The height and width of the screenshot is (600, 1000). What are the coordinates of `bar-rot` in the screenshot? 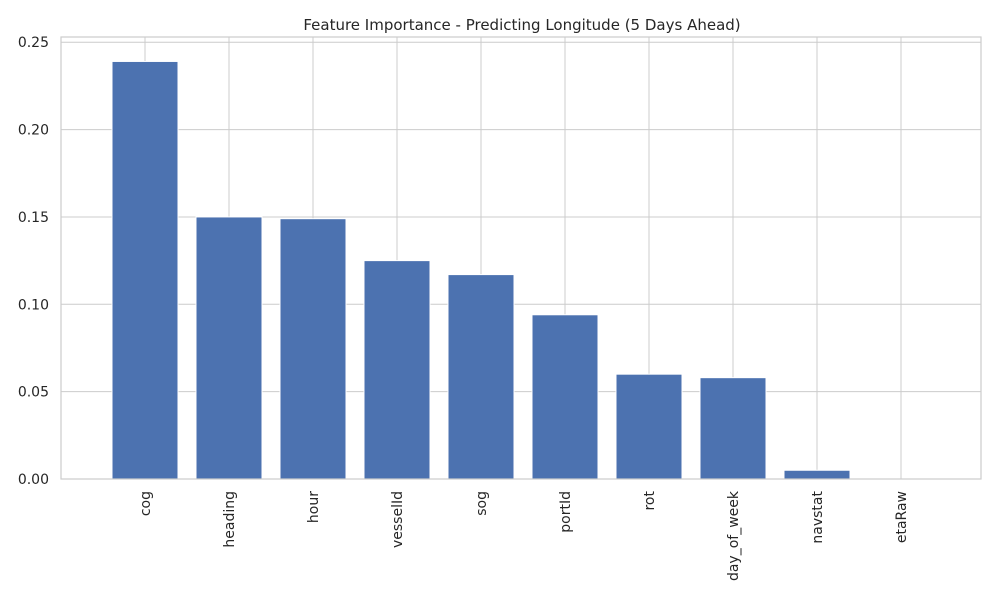 It's located at (649, 426).